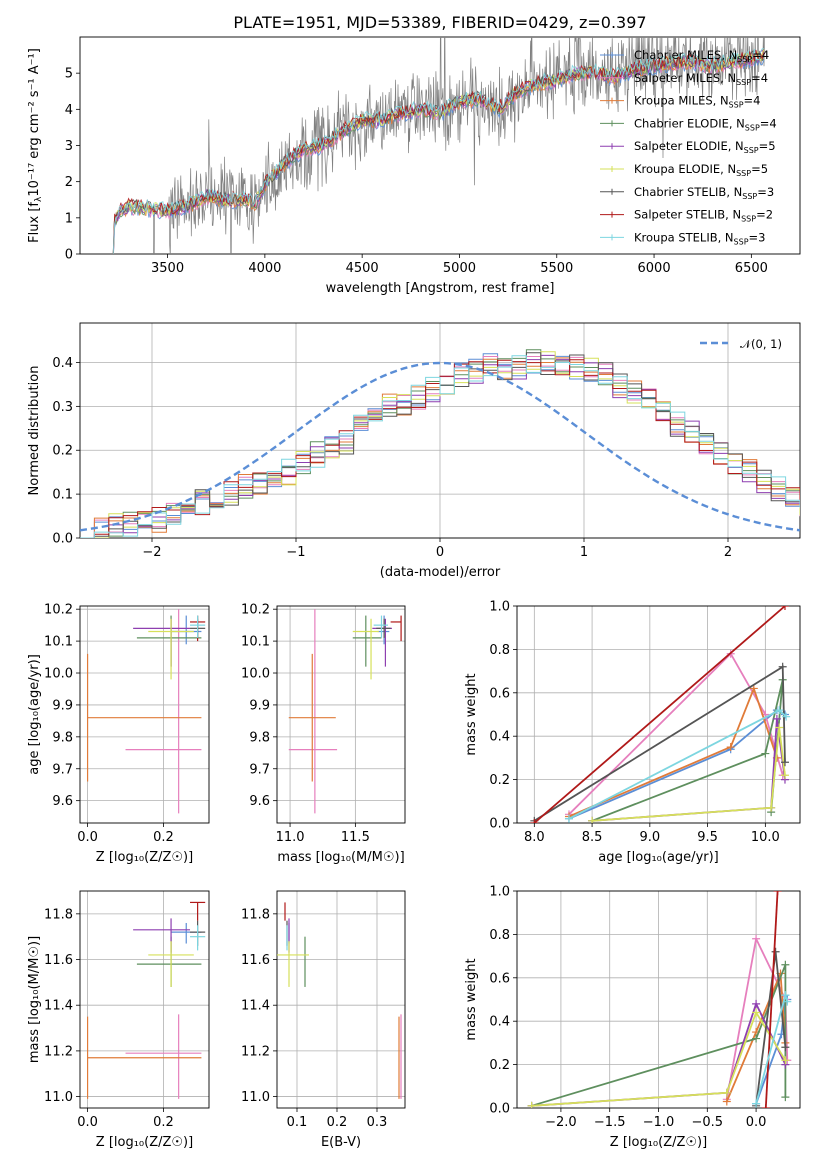  Describe the element at coordinates (705, 147) in the screenshot. I see `legend-entry: Salpeter ELODIE, NSSP=5` at that location.